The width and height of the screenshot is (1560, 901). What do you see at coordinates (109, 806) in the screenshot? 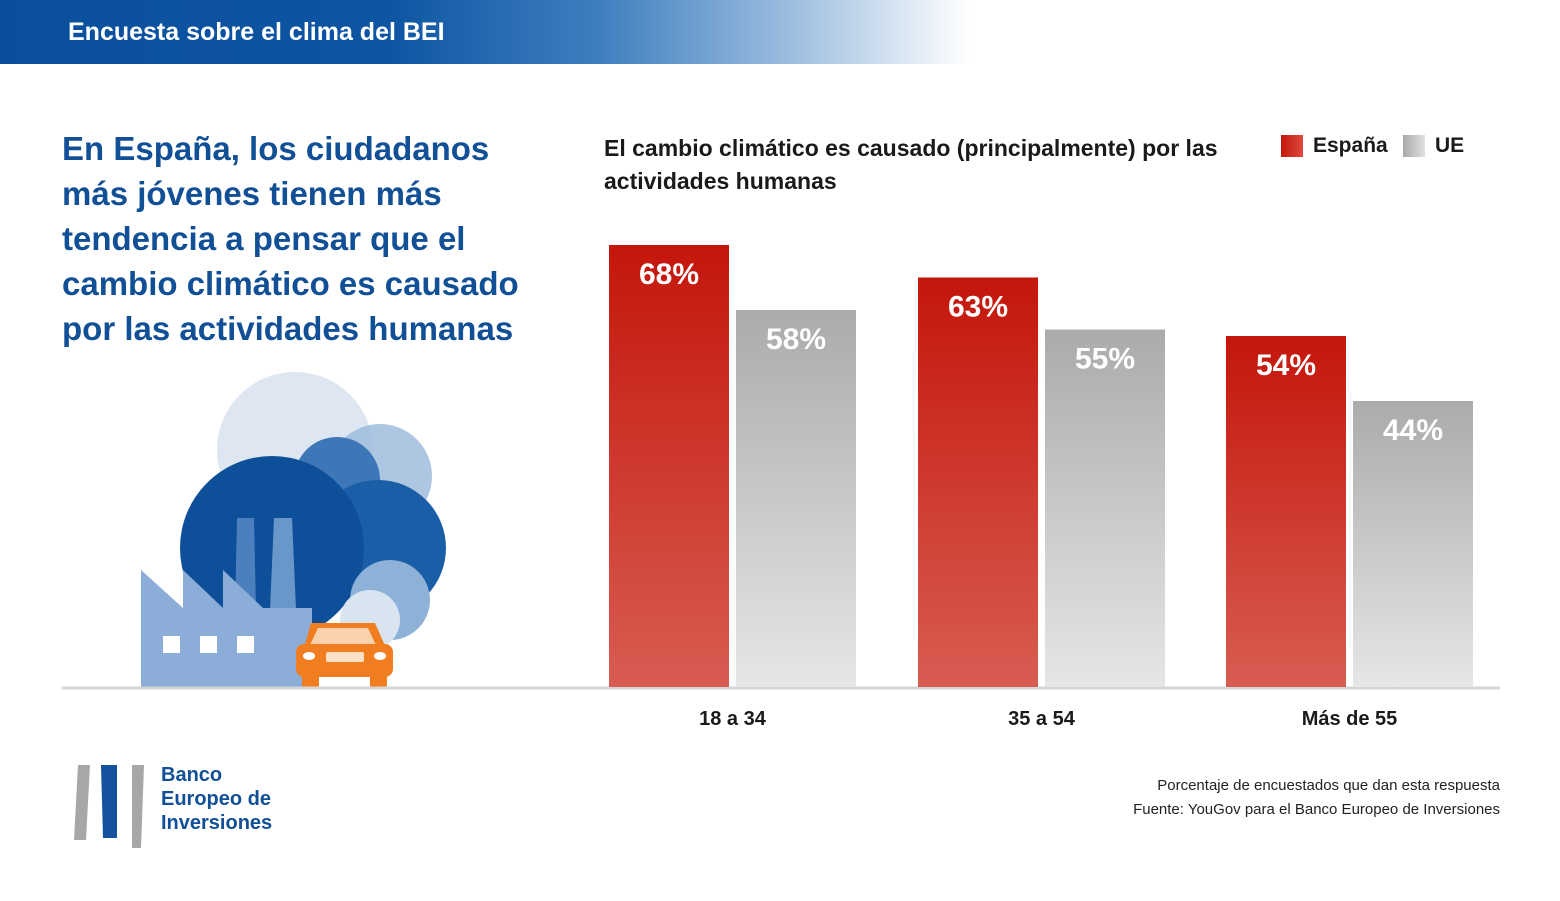
I see `eib-logo-mark` at bounding box center [109, 806].